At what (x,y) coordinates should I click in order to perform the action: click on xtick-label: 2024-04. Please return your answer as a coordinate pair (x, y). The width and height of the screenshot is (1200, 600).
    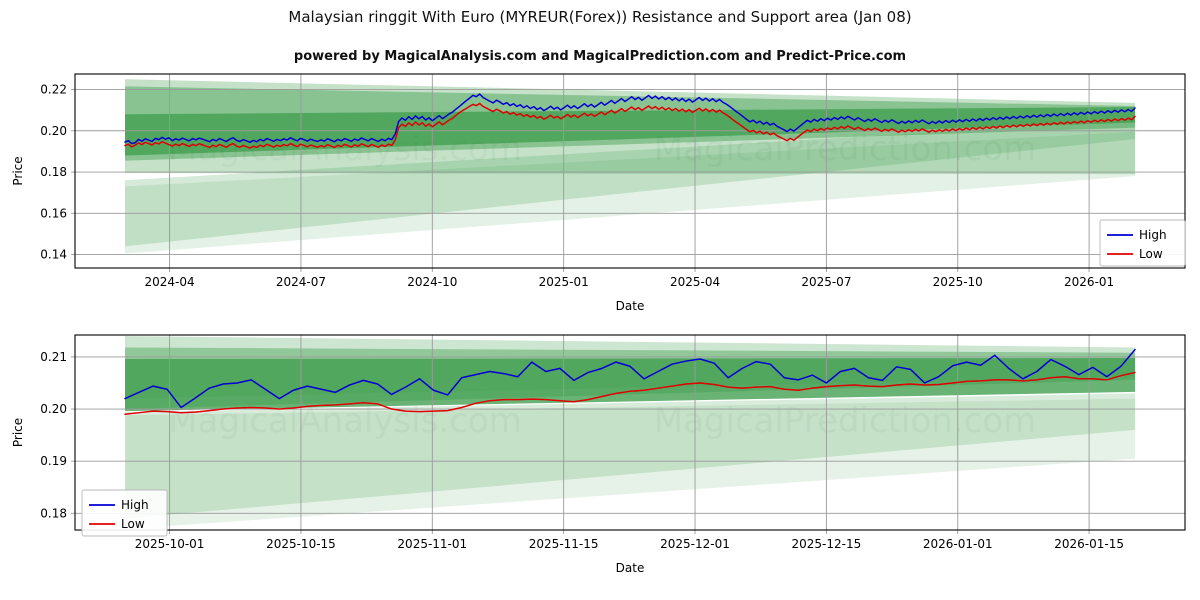
    Looking at the image, I should click on (170, 282).